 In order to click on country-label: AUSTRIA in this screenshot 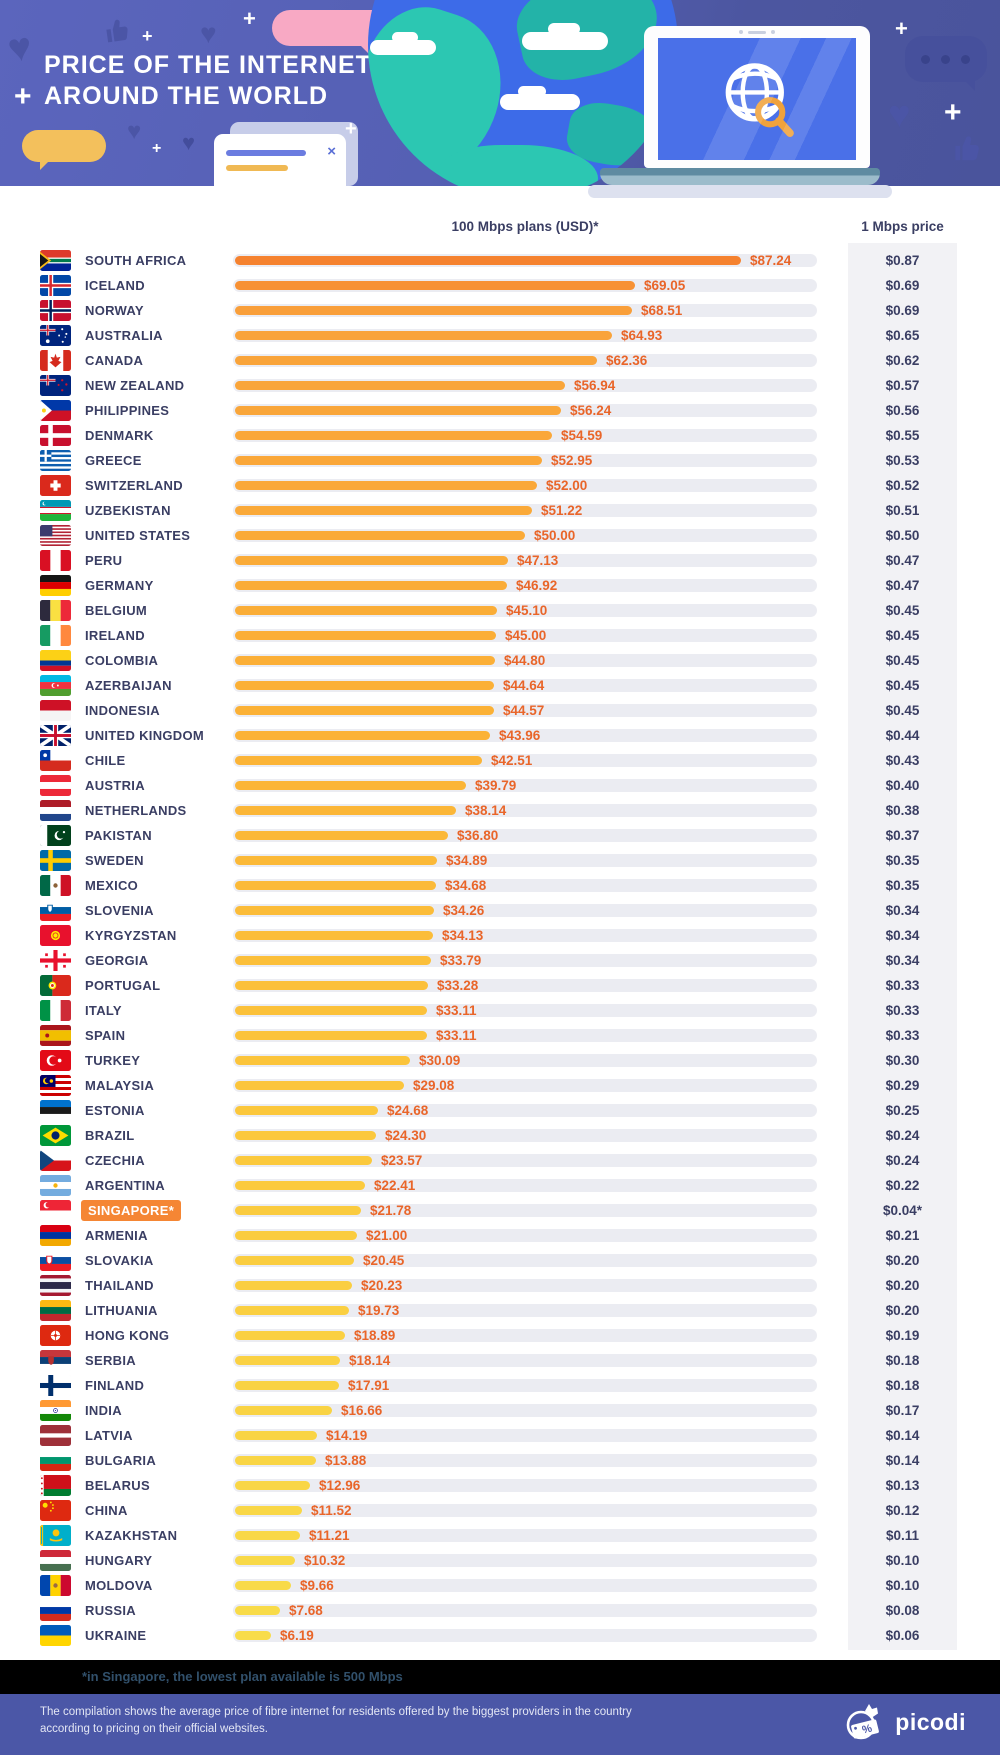, I will do `click(115, 785)`.